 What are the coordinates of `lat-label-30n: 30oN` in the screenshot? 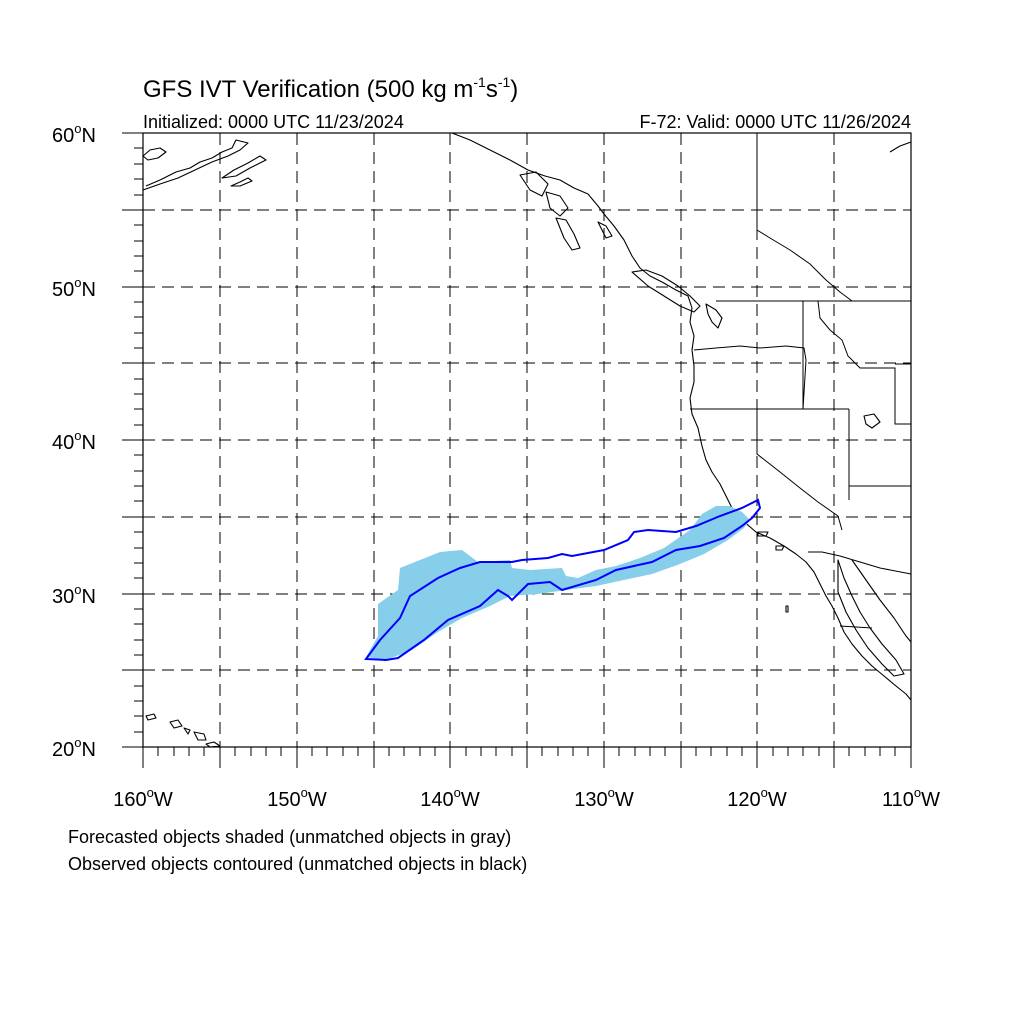 It's located at (74, 595).